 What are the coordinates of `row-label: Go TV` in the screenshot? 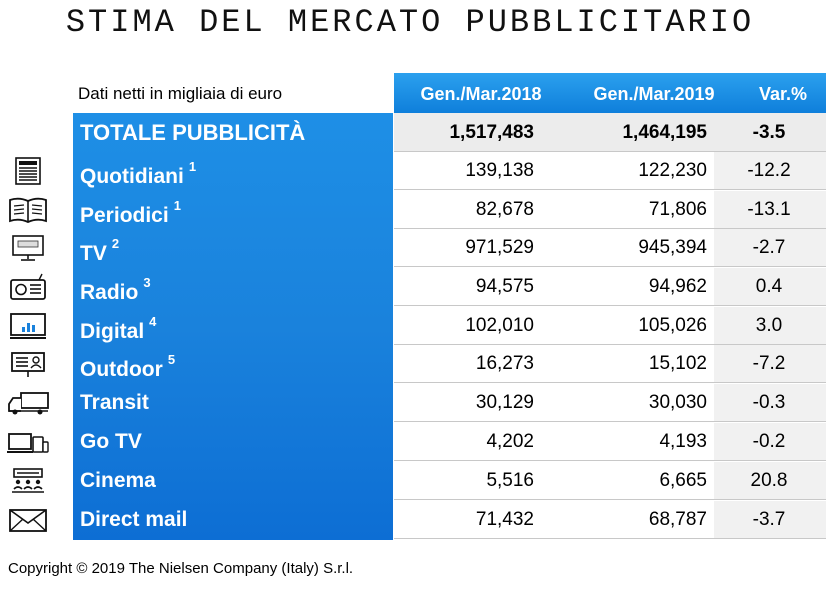 It's located at (111, 442).